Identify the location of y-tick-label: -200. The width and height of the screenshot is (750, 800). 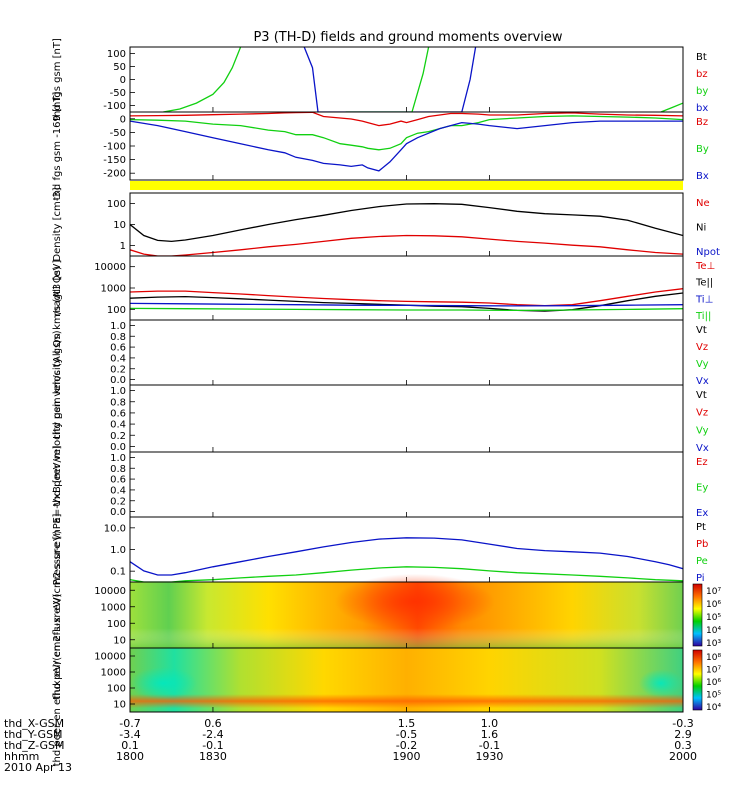
(114, 174).